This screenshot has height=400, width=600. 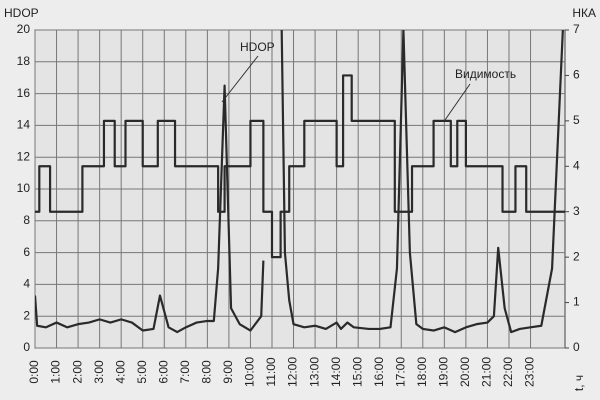 What do you see at coordinates (120, 372) in the screenshot?
I see `x-tick-label: 4:00` at bounding box center [120, 372].